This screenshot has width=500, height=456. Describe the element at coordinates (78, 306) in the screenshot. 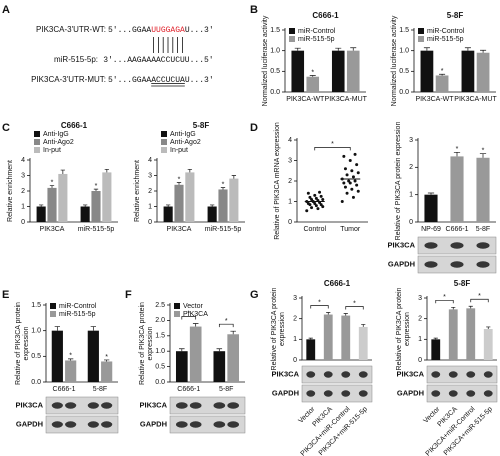

I see `legend-label: miR-Control` at that location.